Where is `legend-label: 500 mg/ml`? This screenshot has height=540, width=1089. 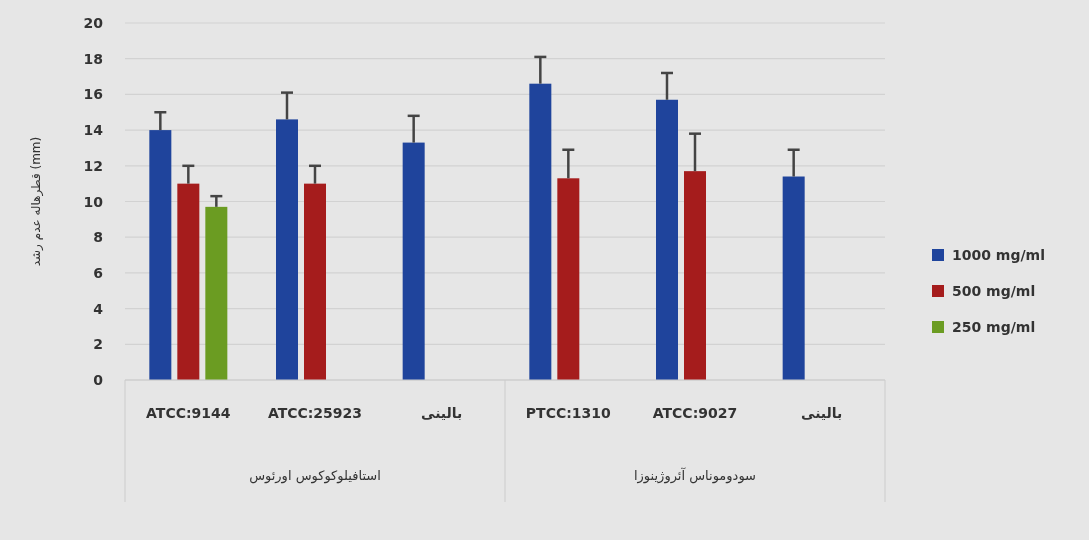 legend-label: 500 mg/ml is located at coordinates (994, 291).